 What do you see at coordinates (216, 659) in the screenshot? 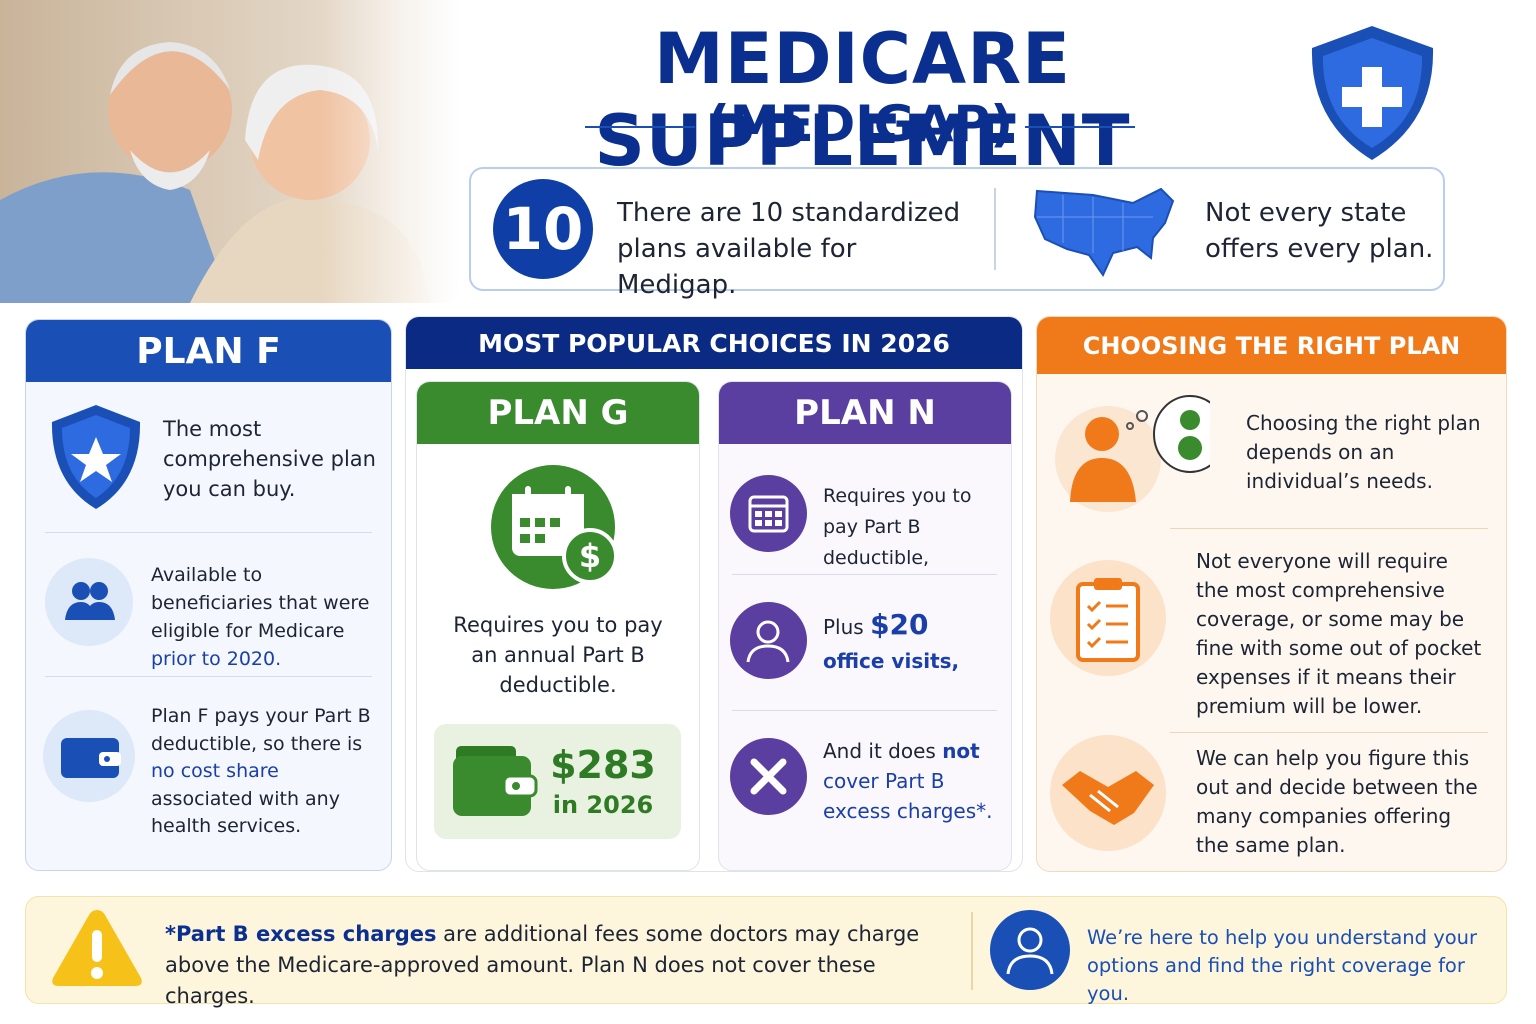
I see `highlight: prior to 2020.` at bounding box center [216, 659].